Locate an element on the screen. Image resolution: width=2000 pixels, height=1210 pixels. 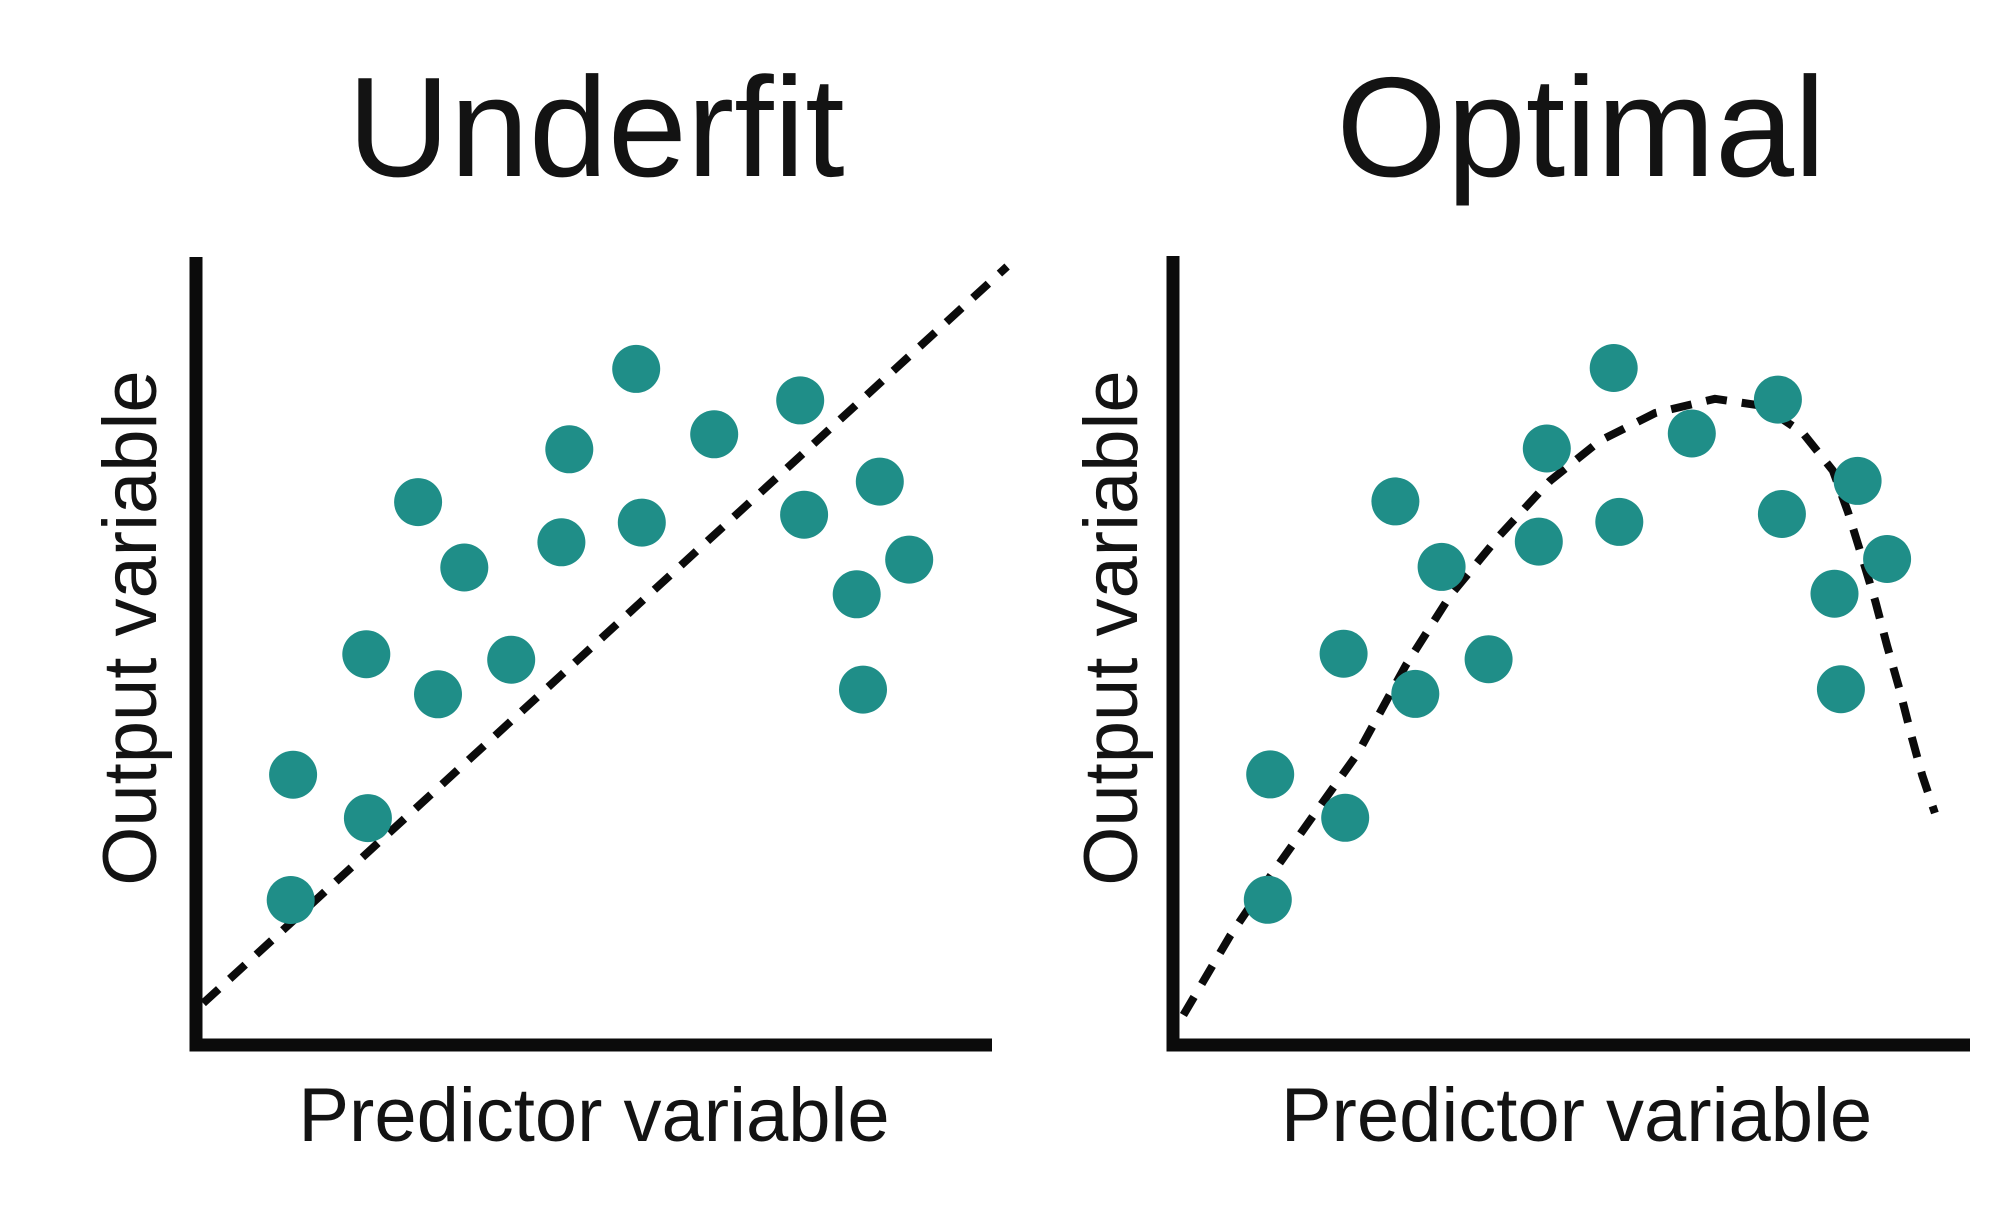
x-axis-label-optimal: Predictor variable is located at coordinates (1576, 1115).